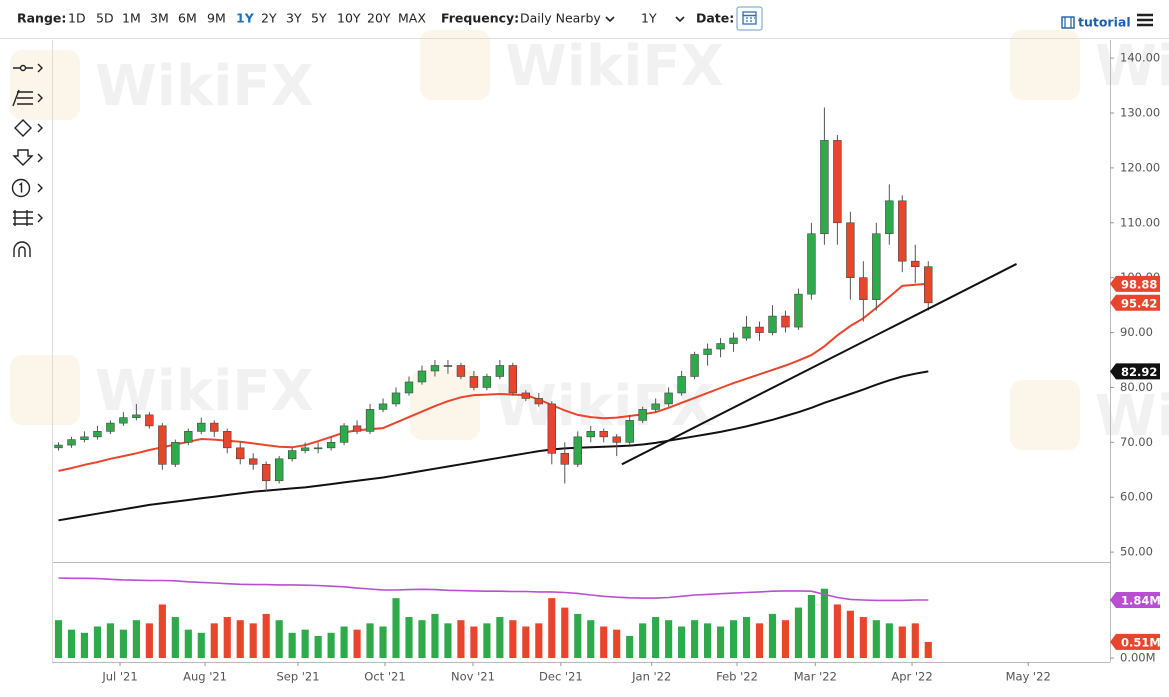 The image size is (1169, 697). I want to click on date-label: Date:, so click(715, 18).